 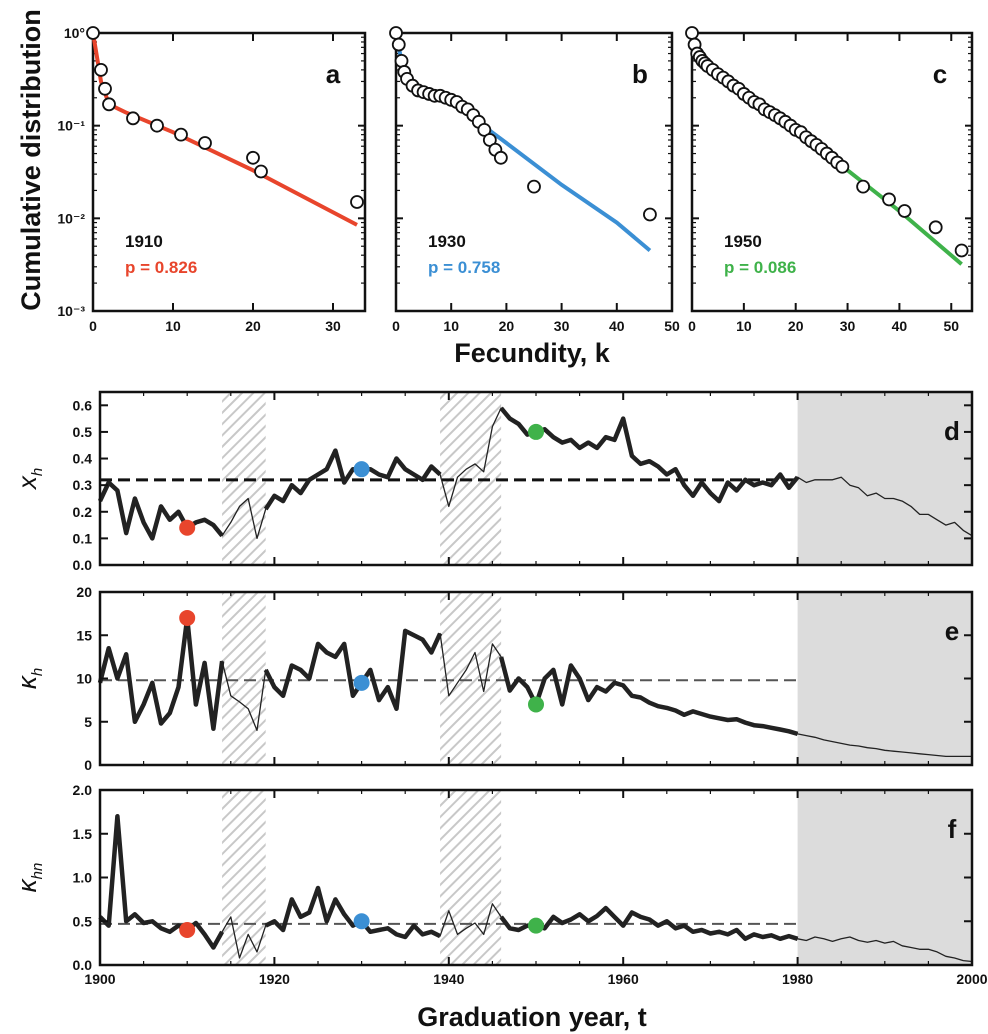 What do you see at coordinates (83, 432) in the screenshot?
I see `y-tick-label: 0.5` at bounding box center [83, 432].